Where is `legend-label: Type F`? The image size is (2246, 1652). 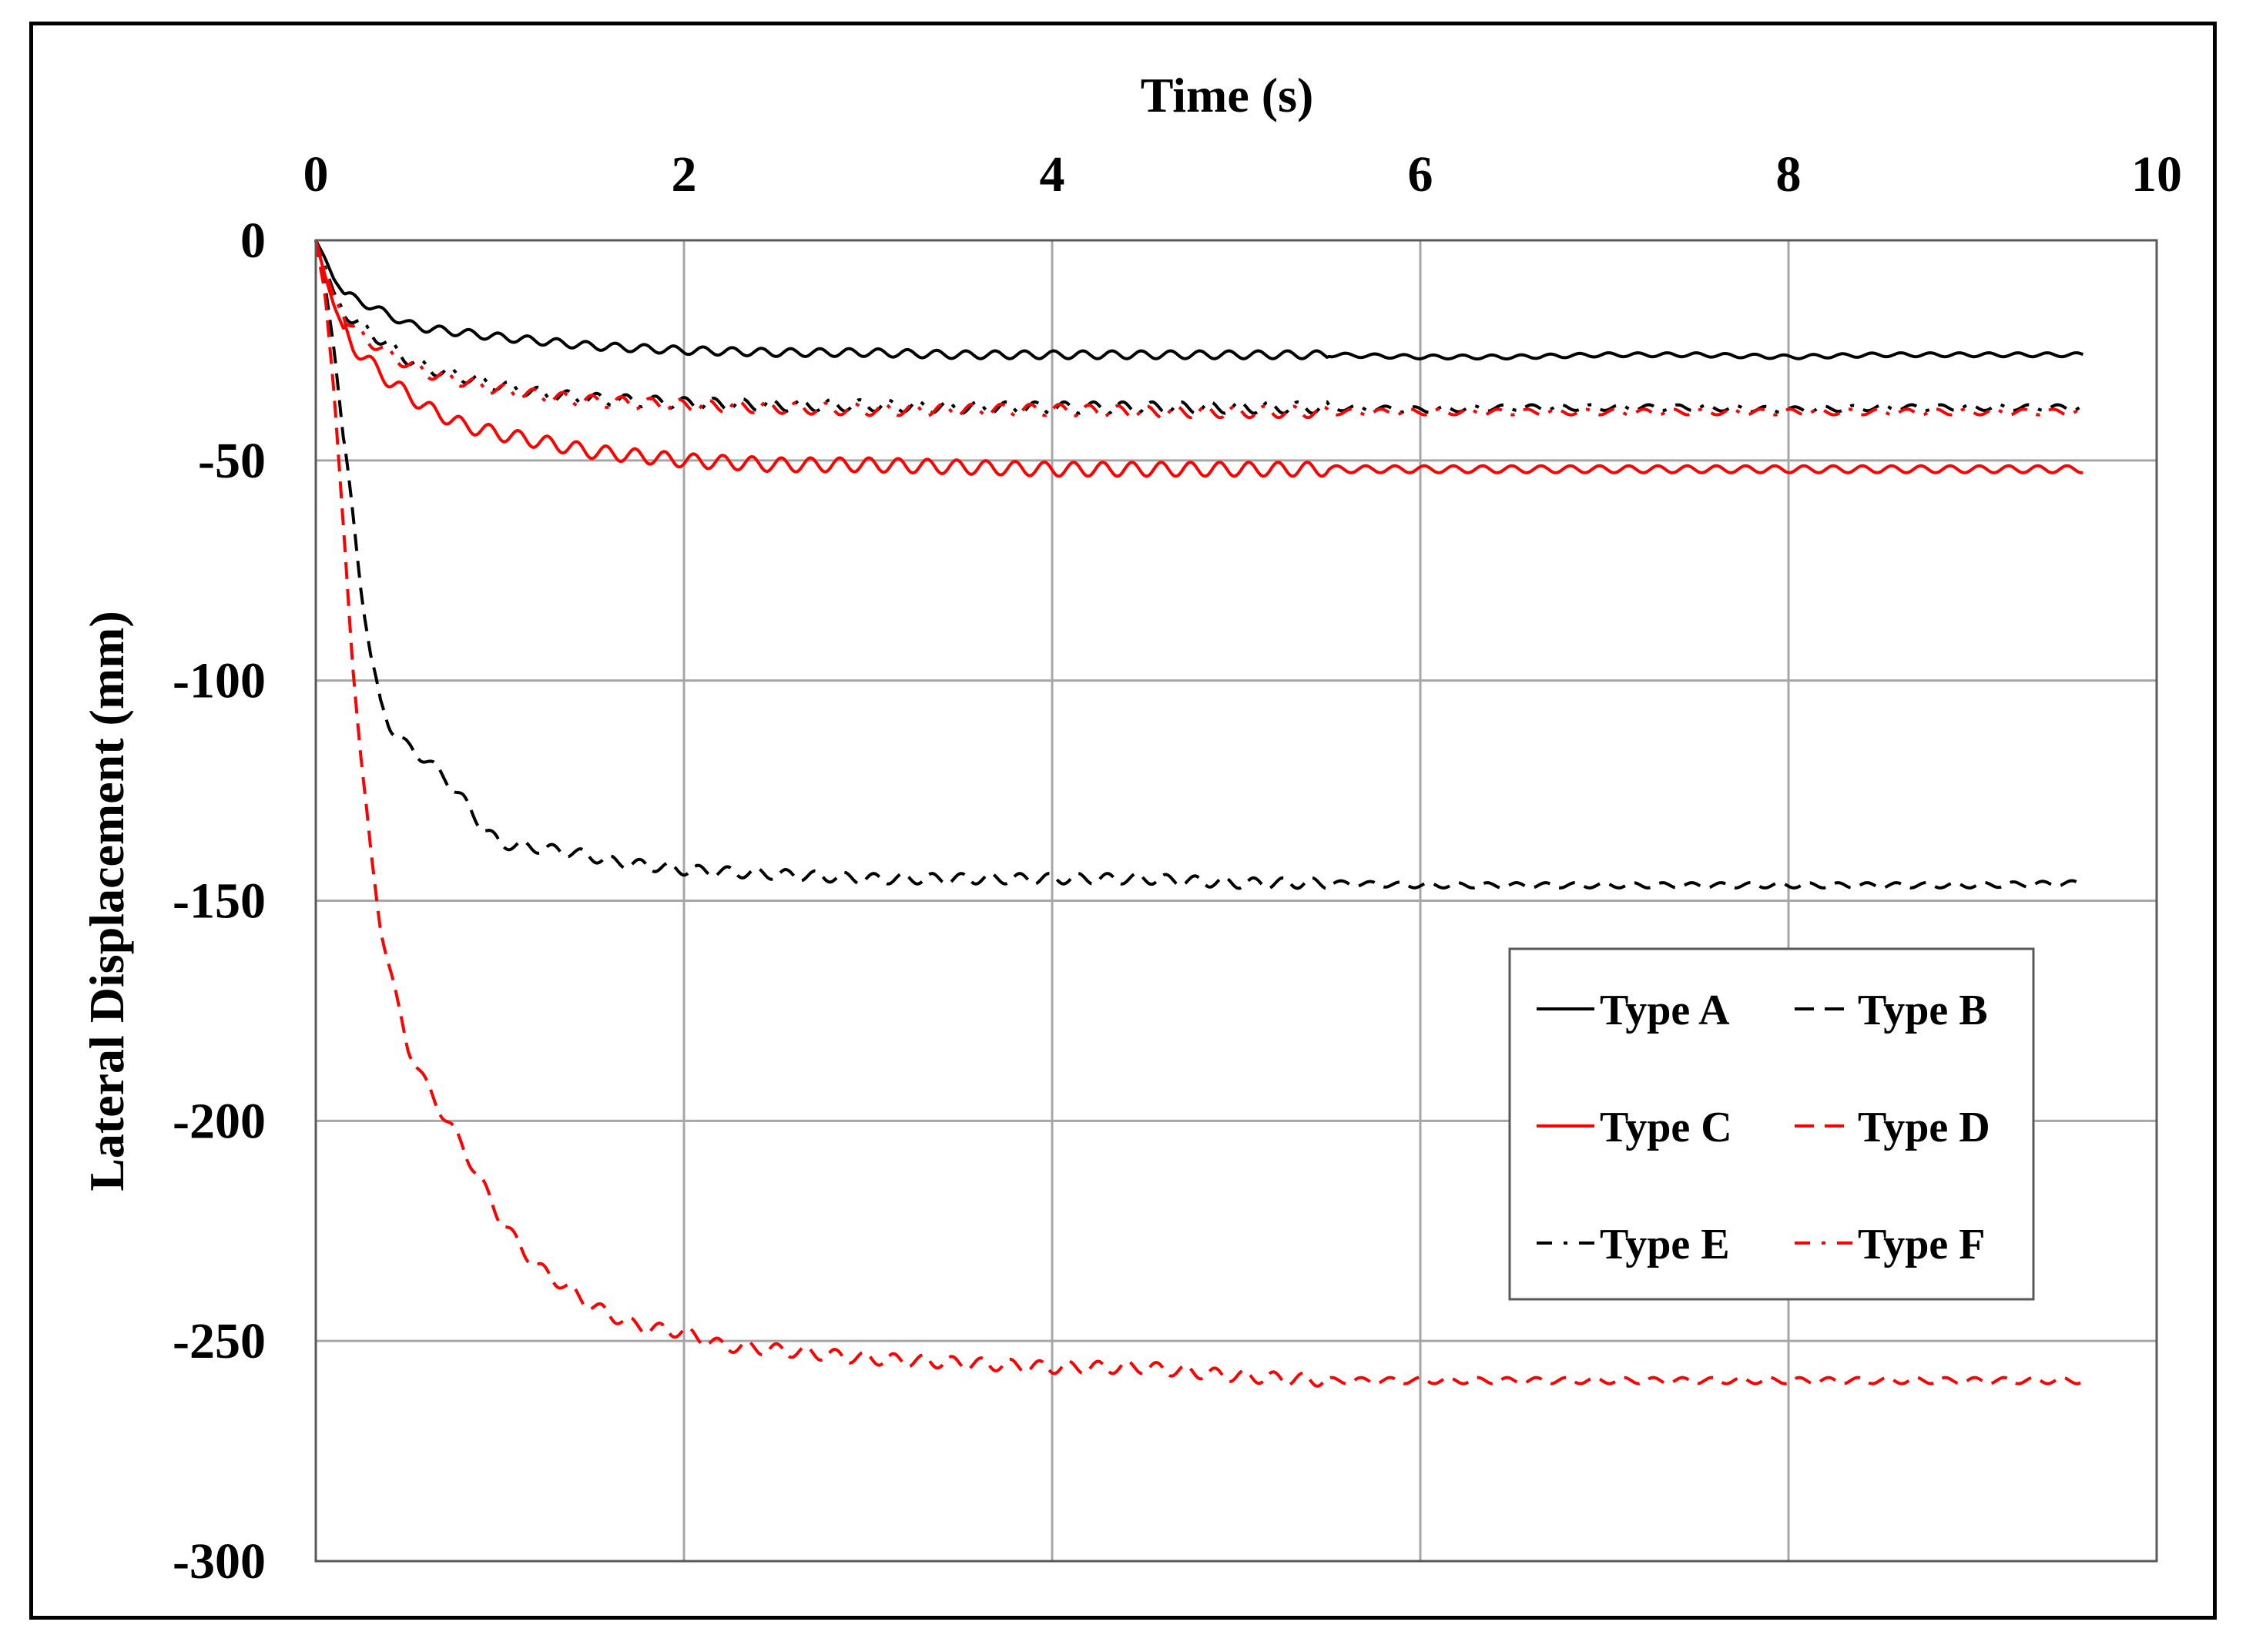
legend-label: Type F is located at coordinates (1921, 1244).